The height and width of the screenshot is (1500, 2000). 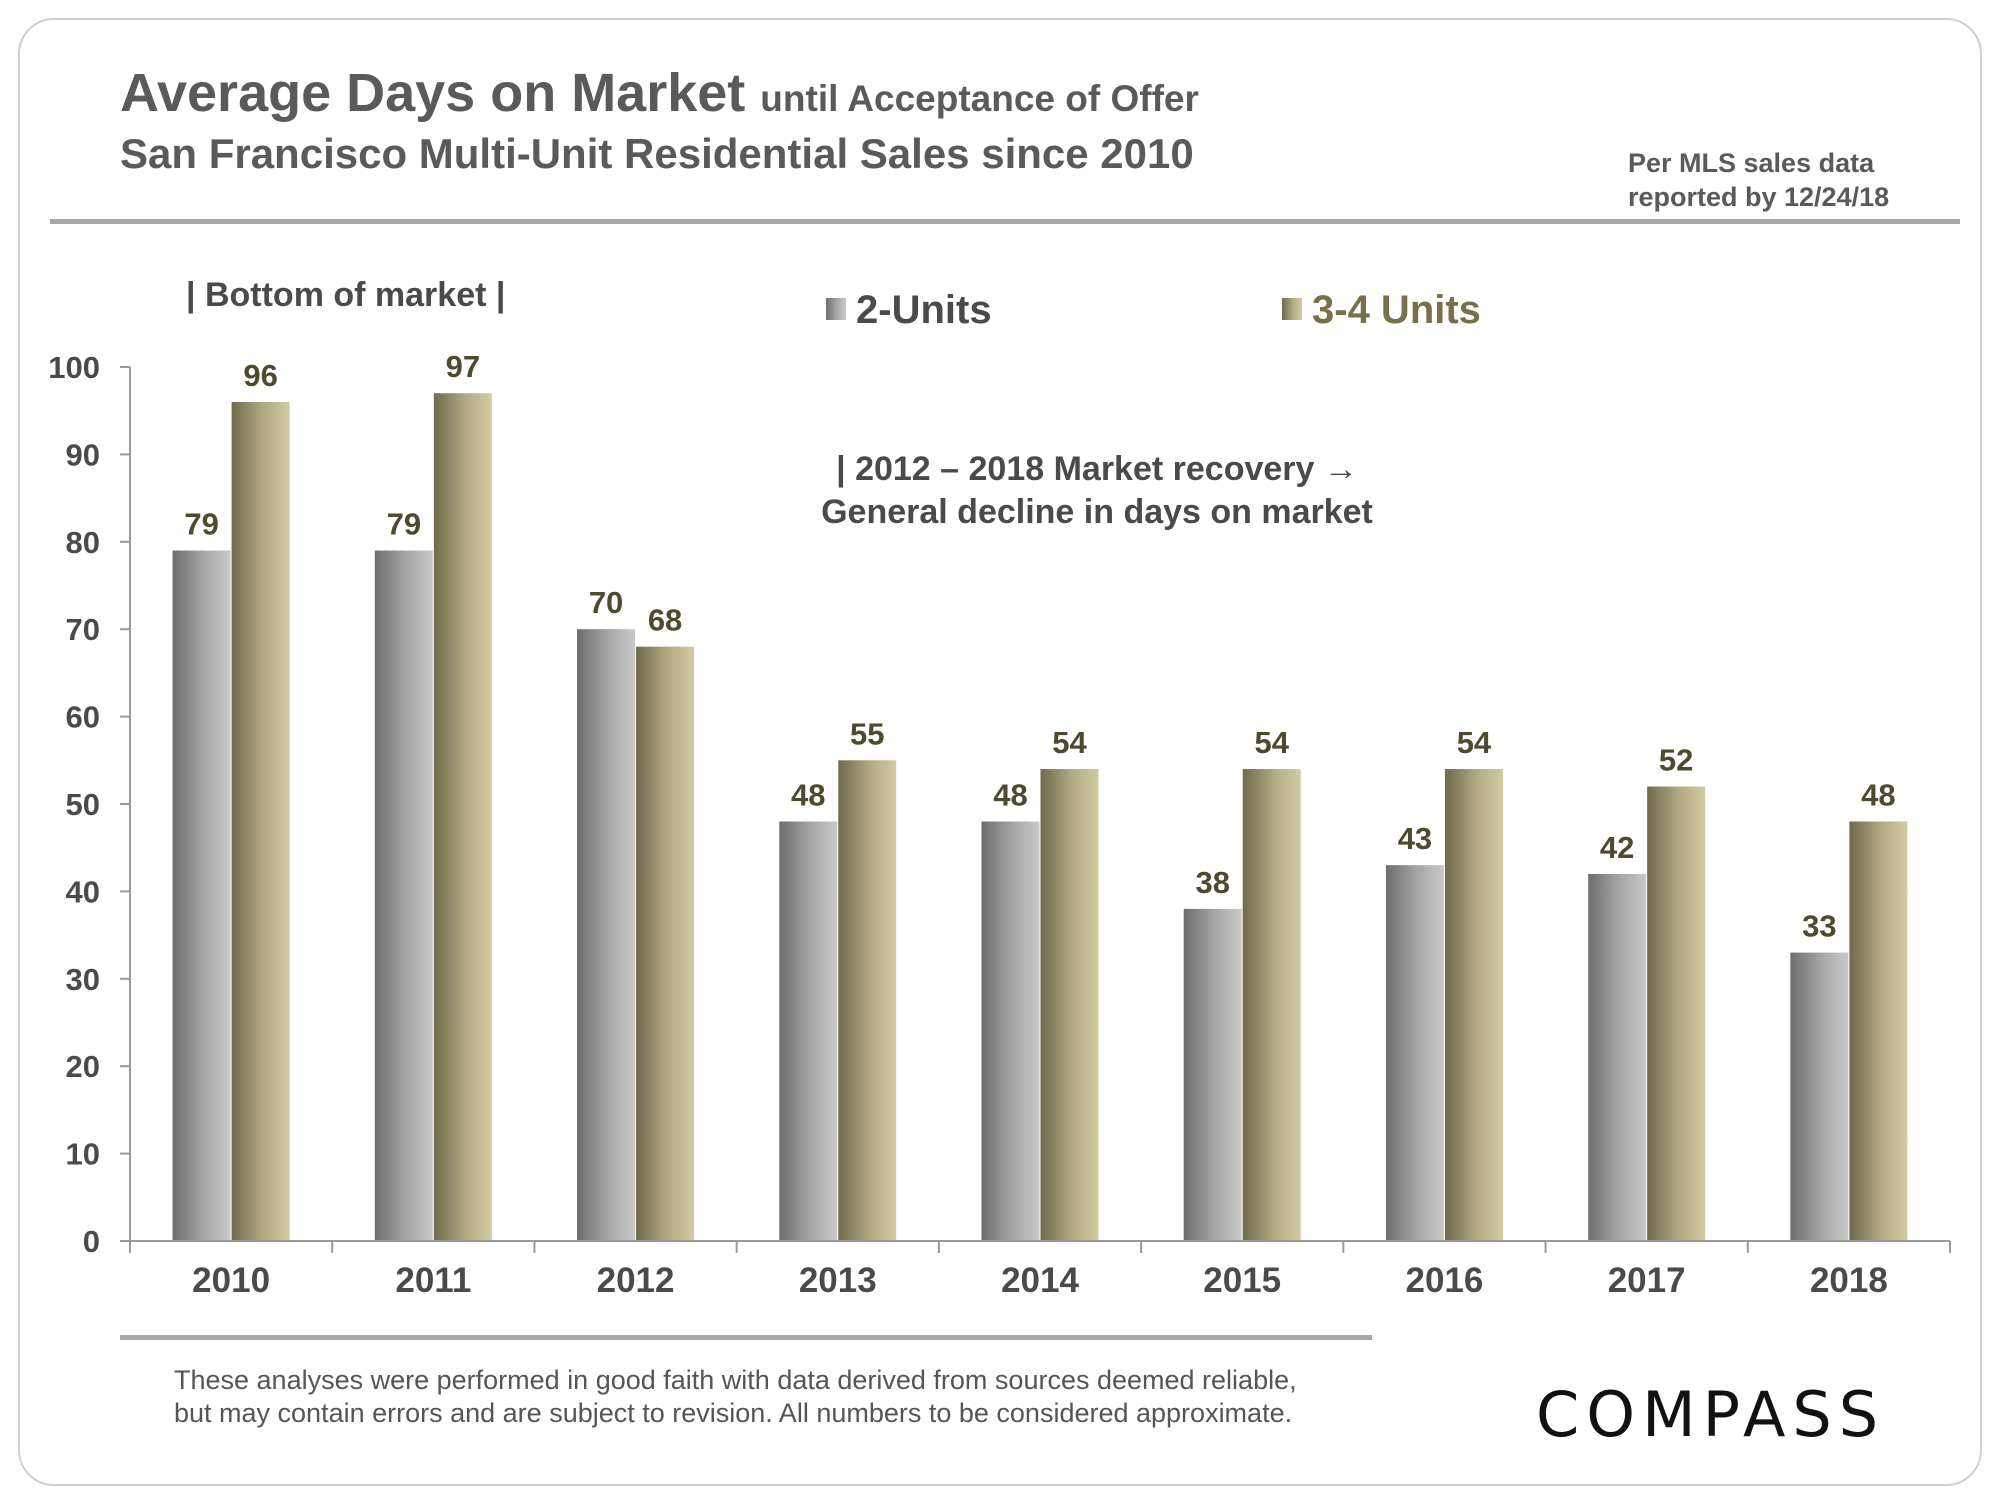 I want to click on data-label-3-4-units-2012: 68, so click(x=665, y=620).